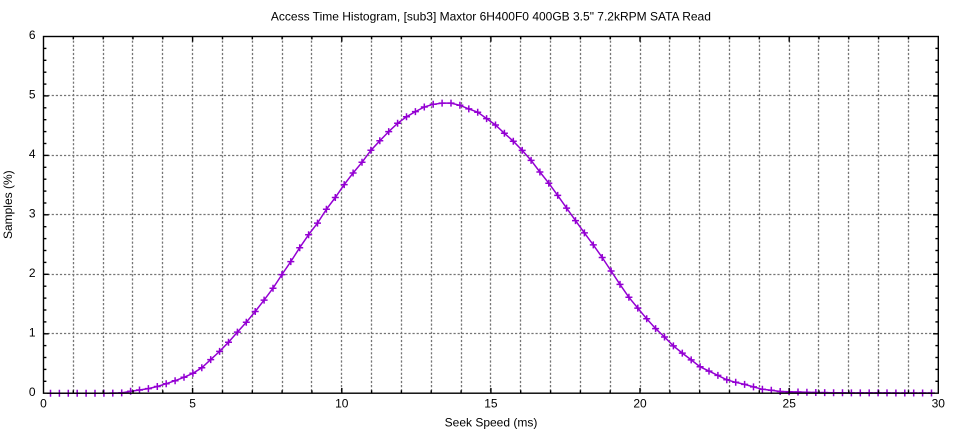 The height and width of the screenshot is (432, 960). What do you see at coordinates (790, 404) in the screenshot?
I see `svg-text: 25` at bounding box center [790, 404].